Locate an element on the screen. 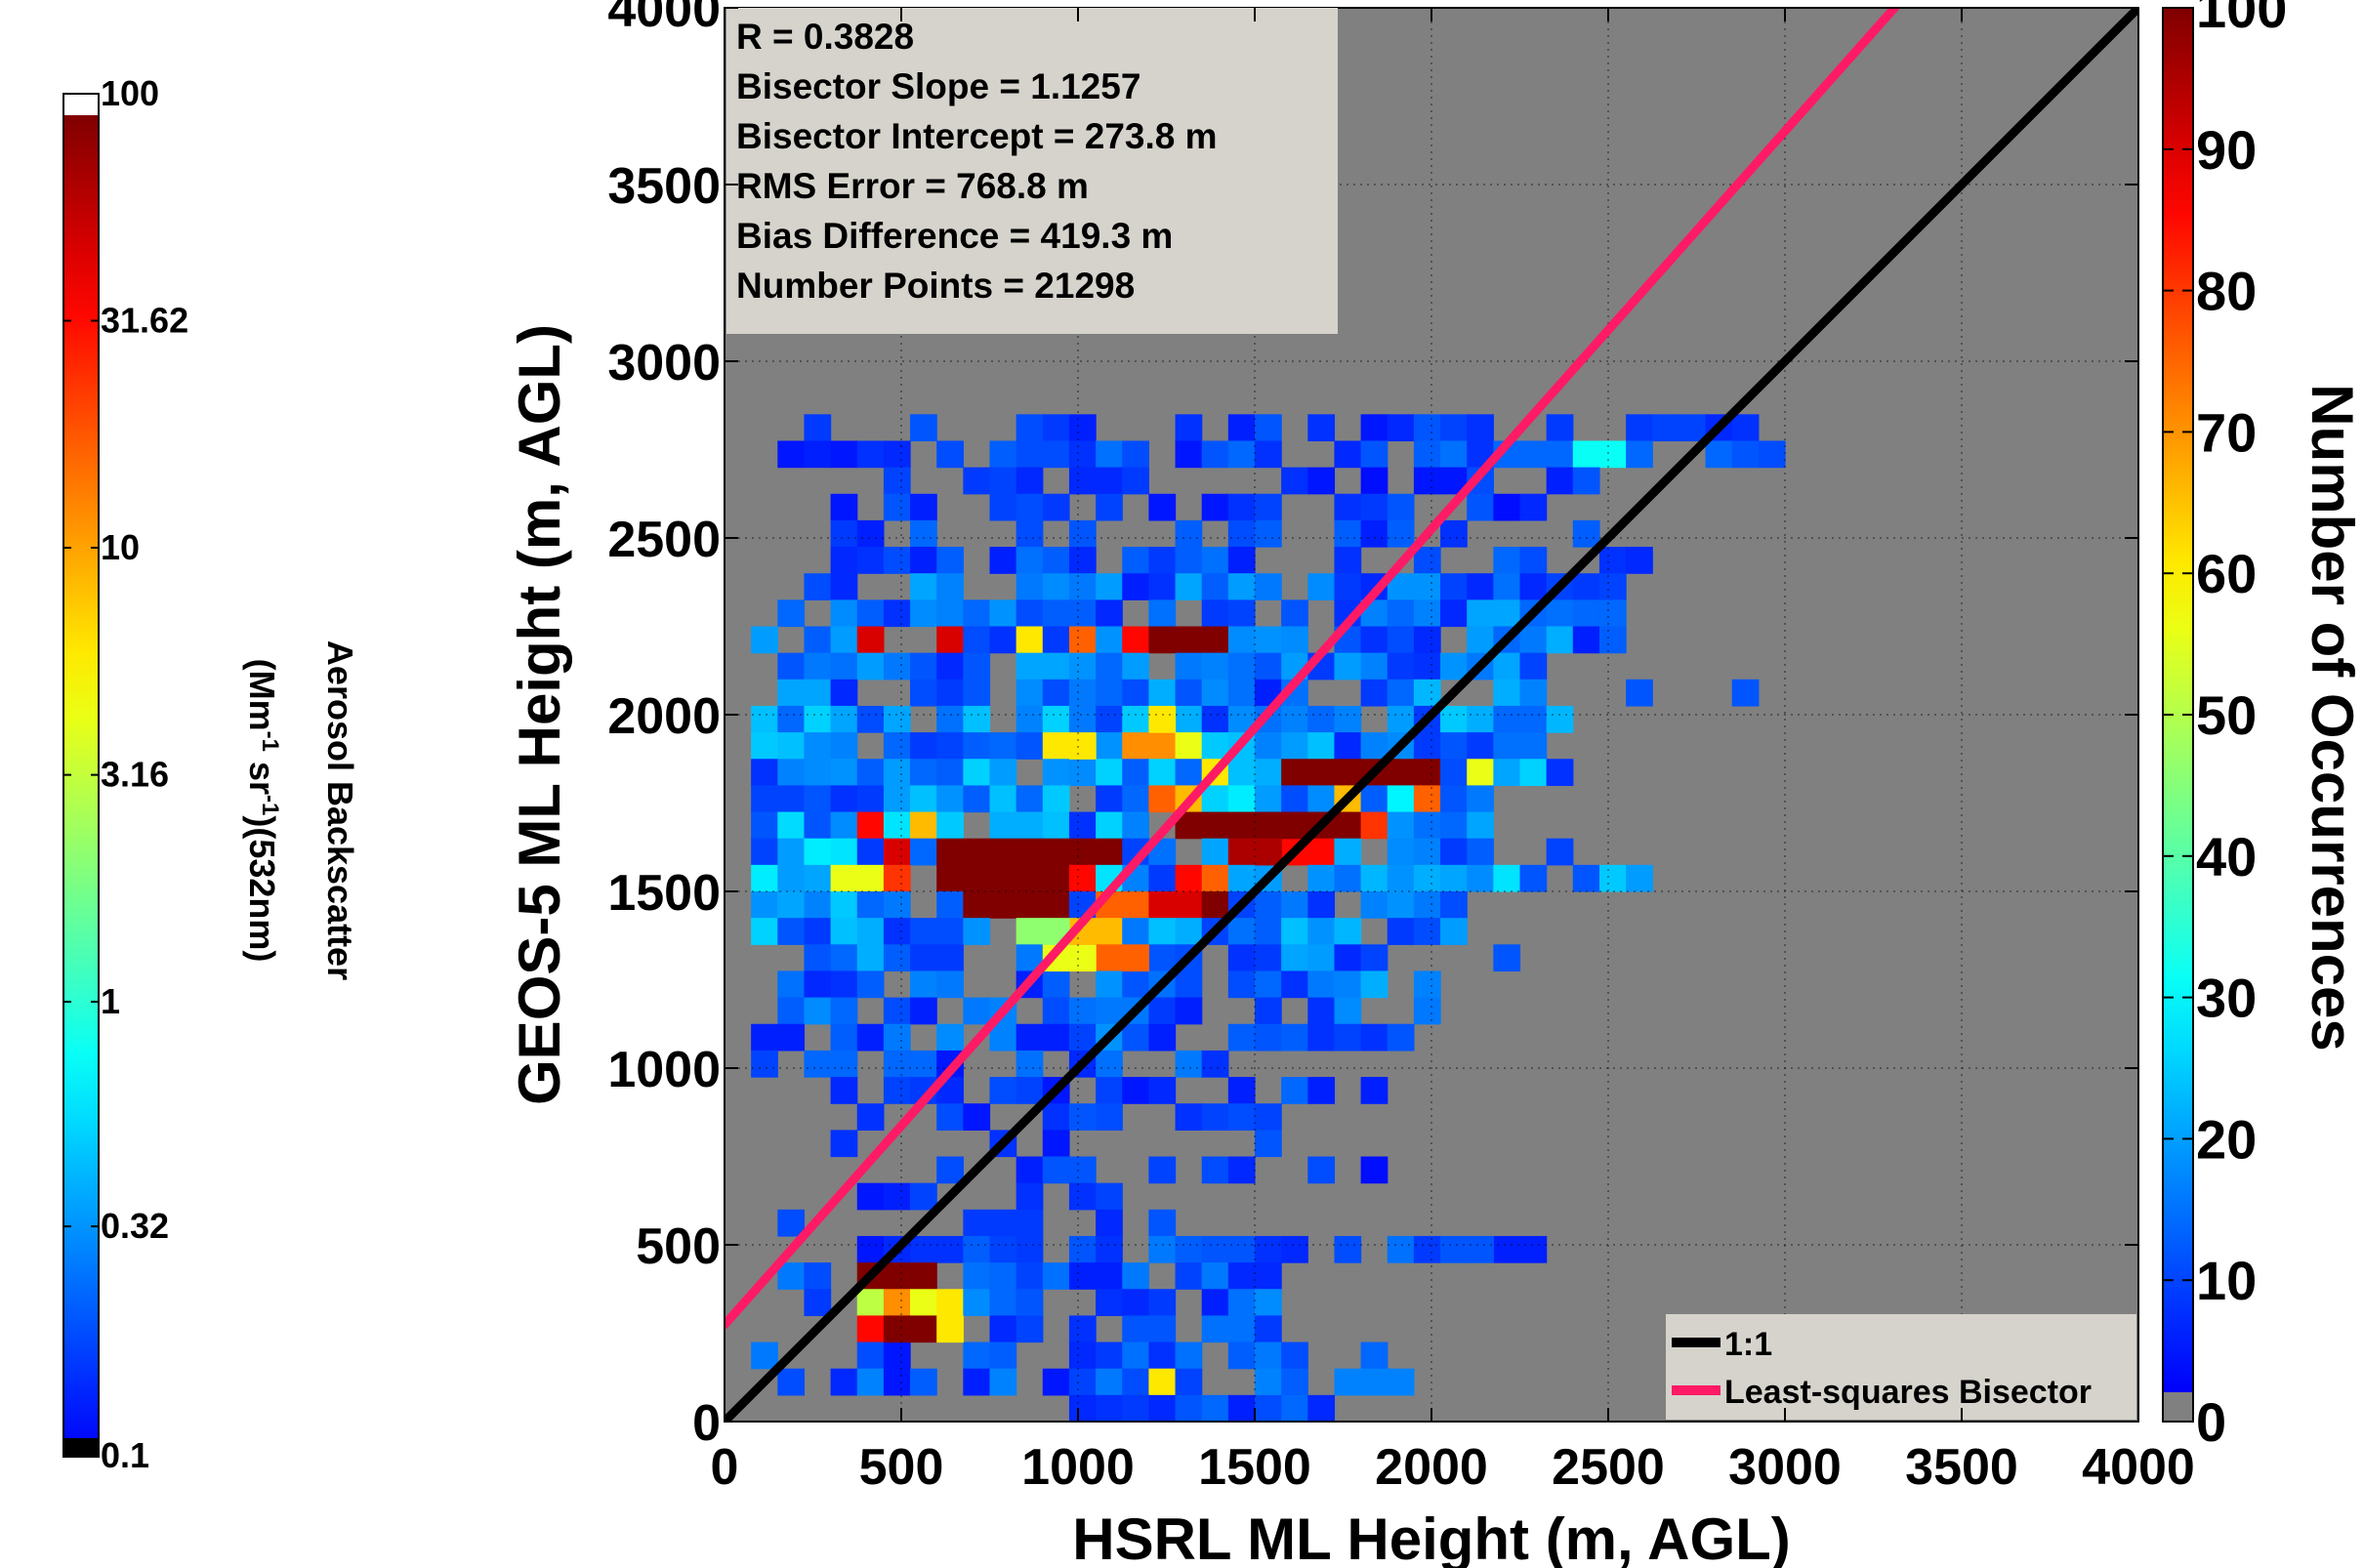 The image size is (2363, 1568). occurrence-tick-label: 70 is located at coordinates (2226, 432).